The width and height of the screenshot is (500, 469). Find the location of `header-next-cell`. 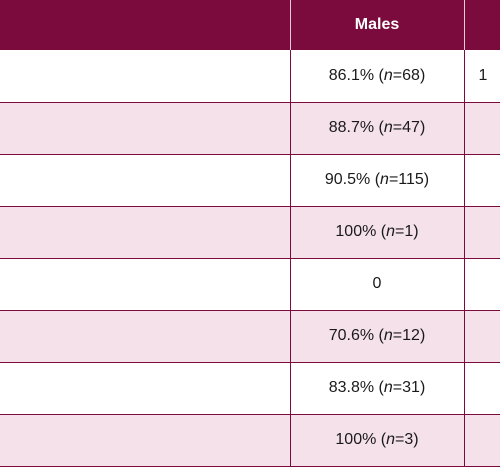

header-next-cell is located at coordinates (482, 25).